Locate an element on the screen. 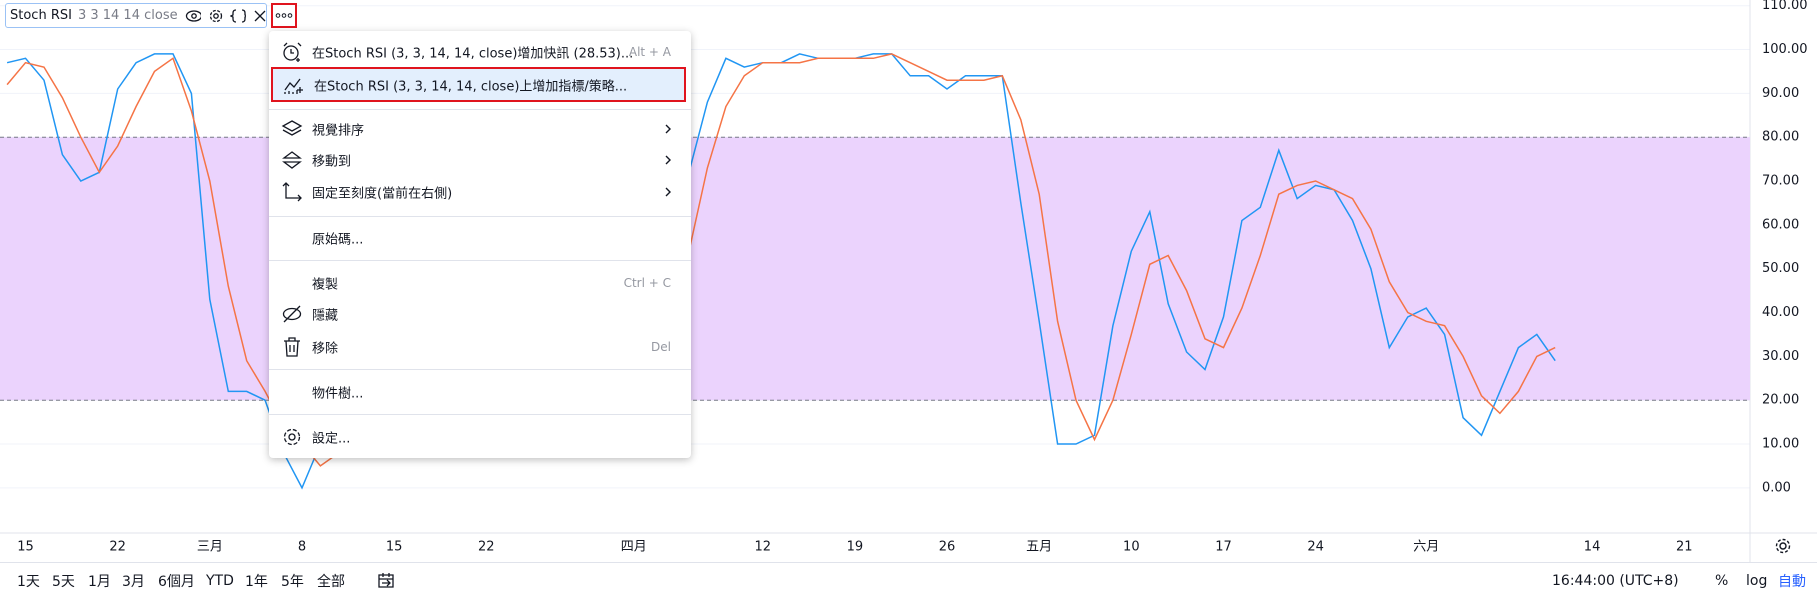 This screenshot has height=599, width=1817. x-tick-label: 12 is located at coordinates (762, 547).